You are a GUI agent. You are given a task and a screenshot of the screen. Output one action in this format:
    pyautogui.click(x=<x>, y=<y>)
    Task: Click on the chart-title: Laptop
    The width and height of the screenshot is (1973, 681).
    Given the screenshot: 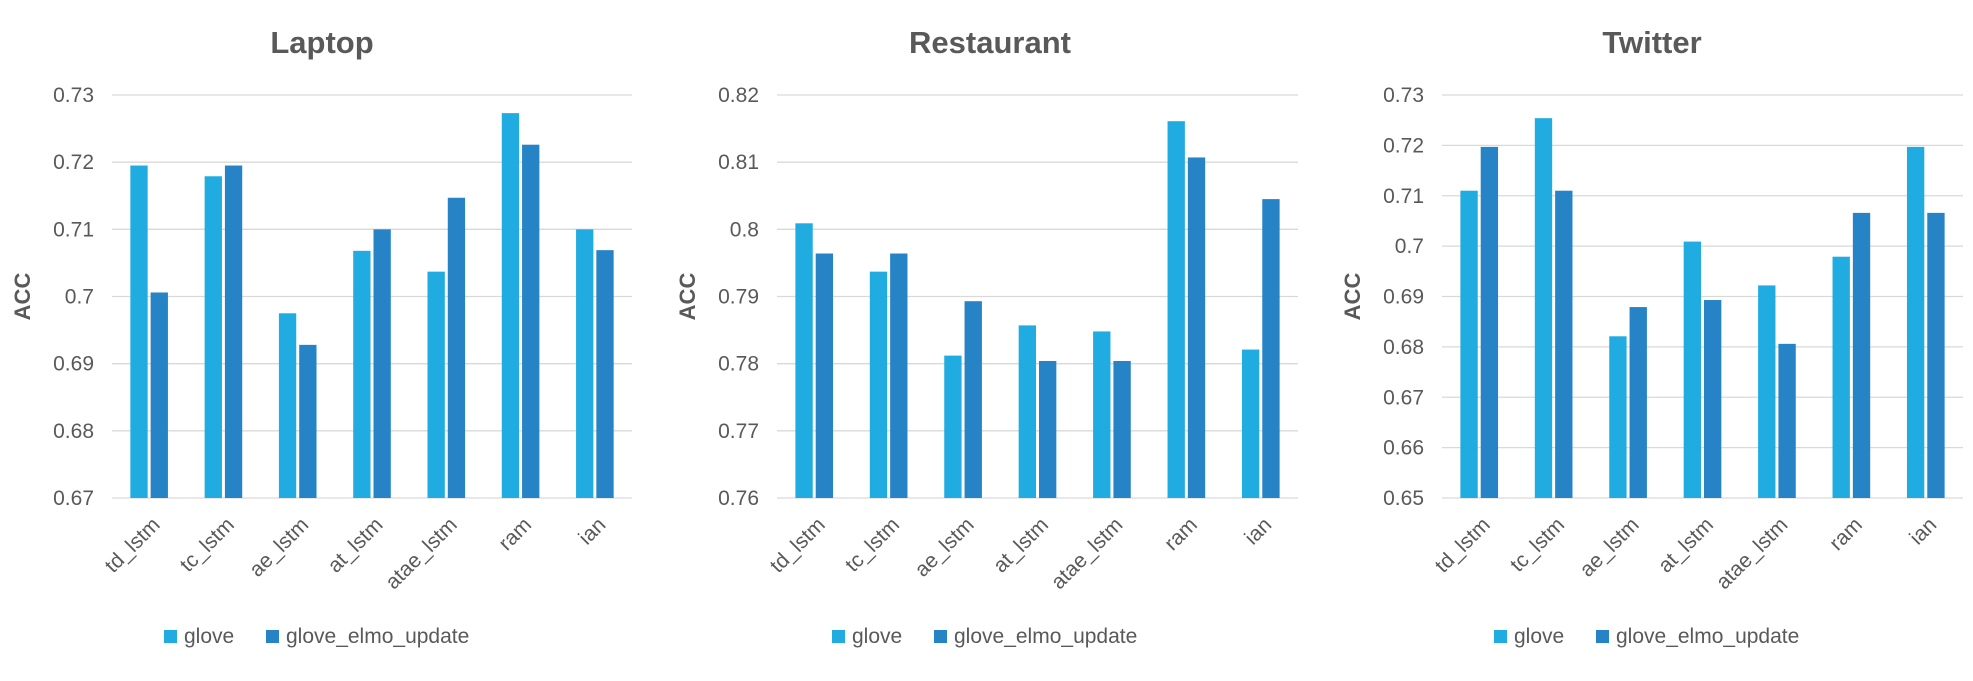 What is the action you would take?
    pyautogui.click(x=321, y=42)
    